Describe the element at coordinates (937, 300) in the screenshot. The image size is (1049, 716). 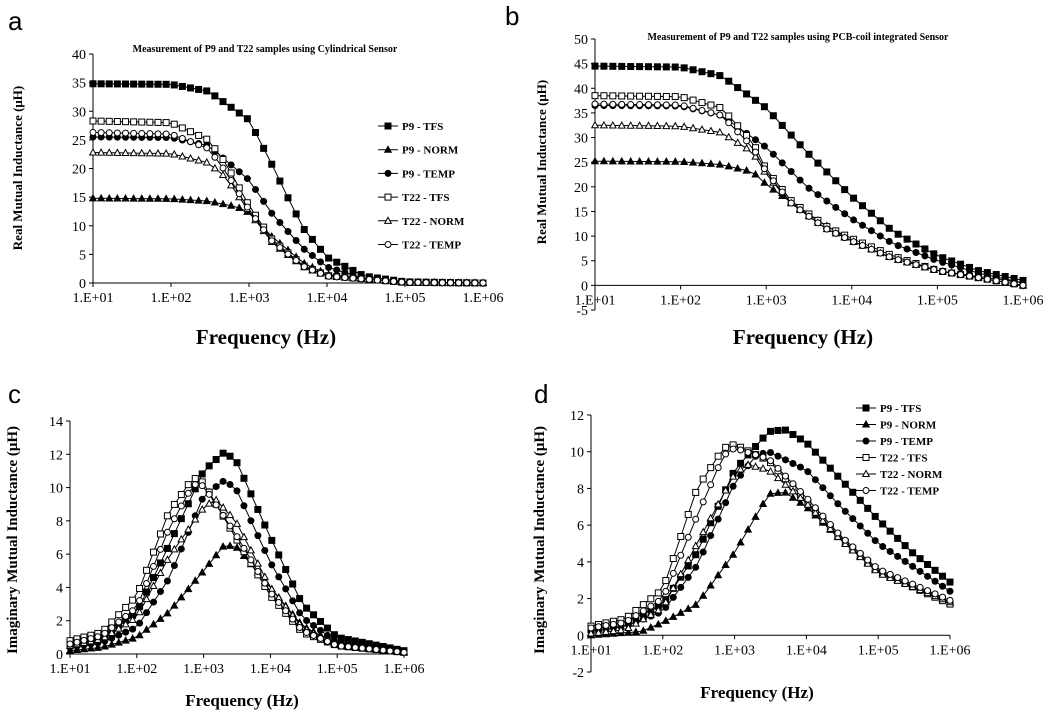
I see `x-tick-label: 1.E+05` at that location.